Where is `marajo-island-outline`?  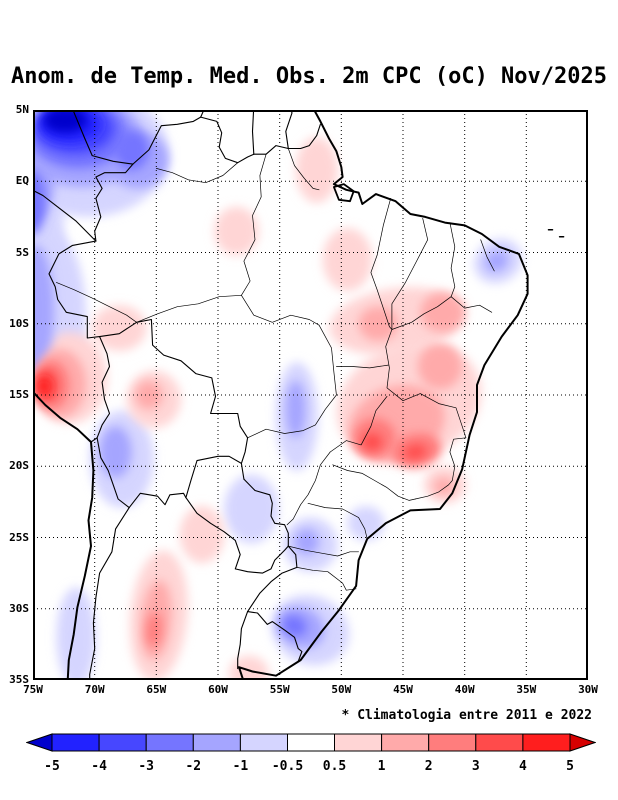
marajo-island-outline is located at coordinates (344, 193).